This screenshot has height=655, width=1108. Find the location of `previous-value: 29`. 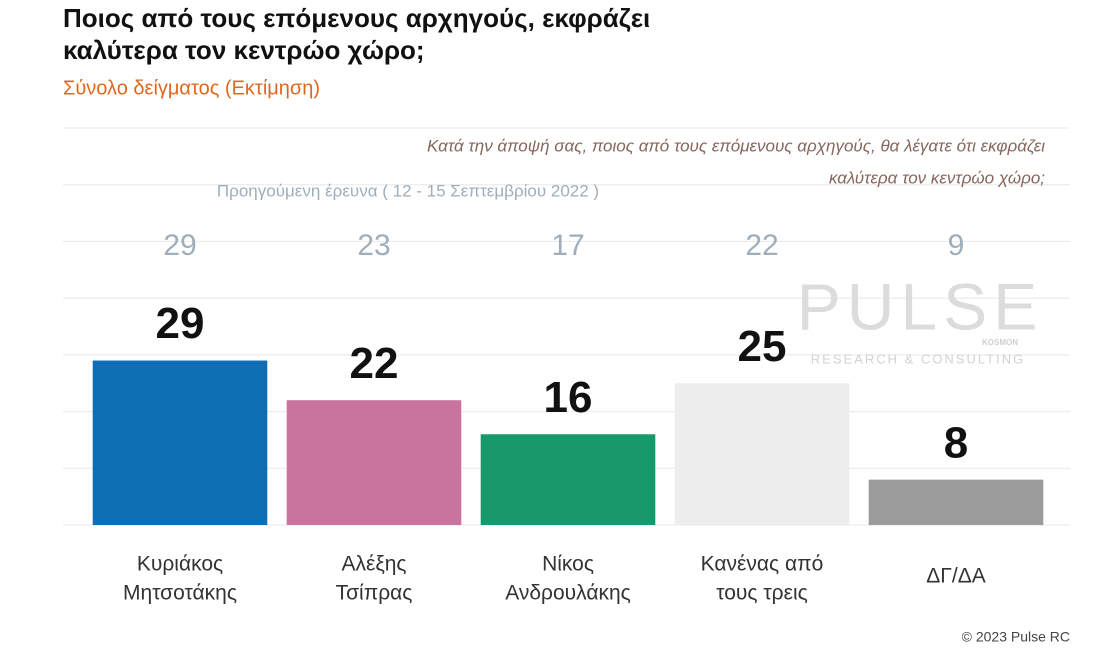

previous-value: 29 is located at coordinates (179, 245).